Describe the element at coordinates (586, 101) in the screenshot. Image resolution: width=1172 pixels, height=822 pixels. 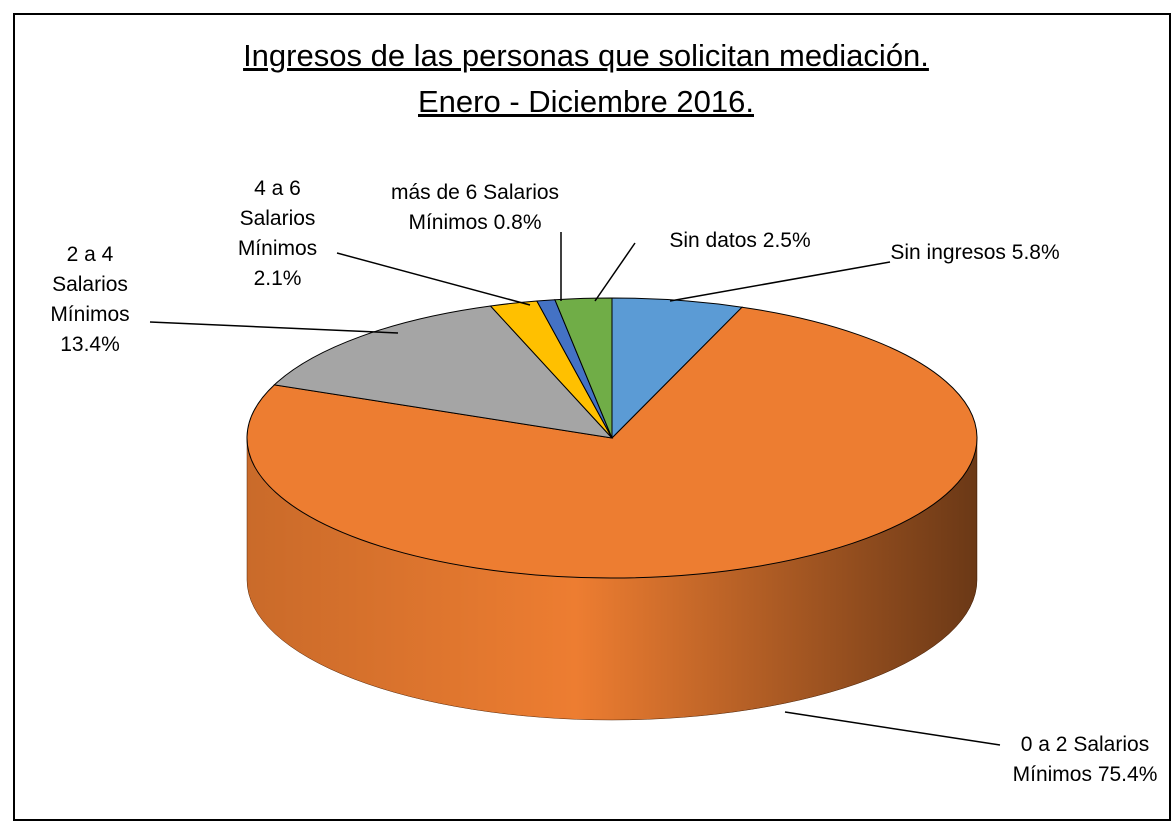
I see `chart-subtitle: Enero - Diciembre 2016.` at that location.